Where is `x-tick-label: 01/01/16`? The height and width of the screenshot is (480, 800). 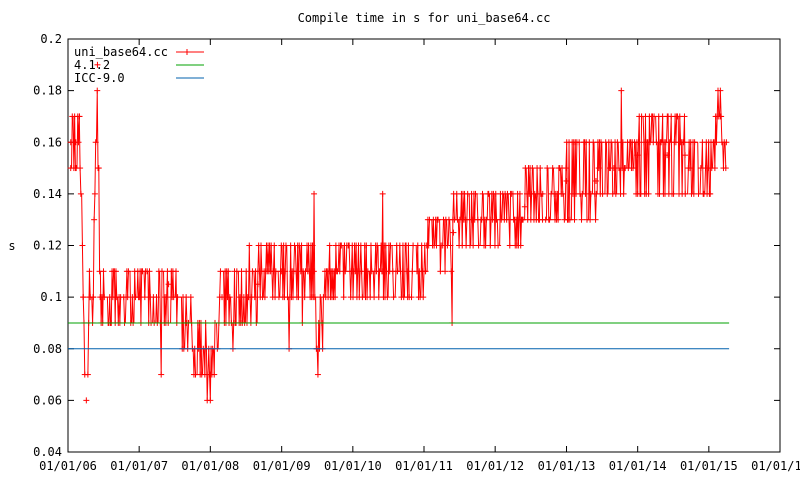
x-tick-label: 01/01/16 is located at coordinates (775, 466).